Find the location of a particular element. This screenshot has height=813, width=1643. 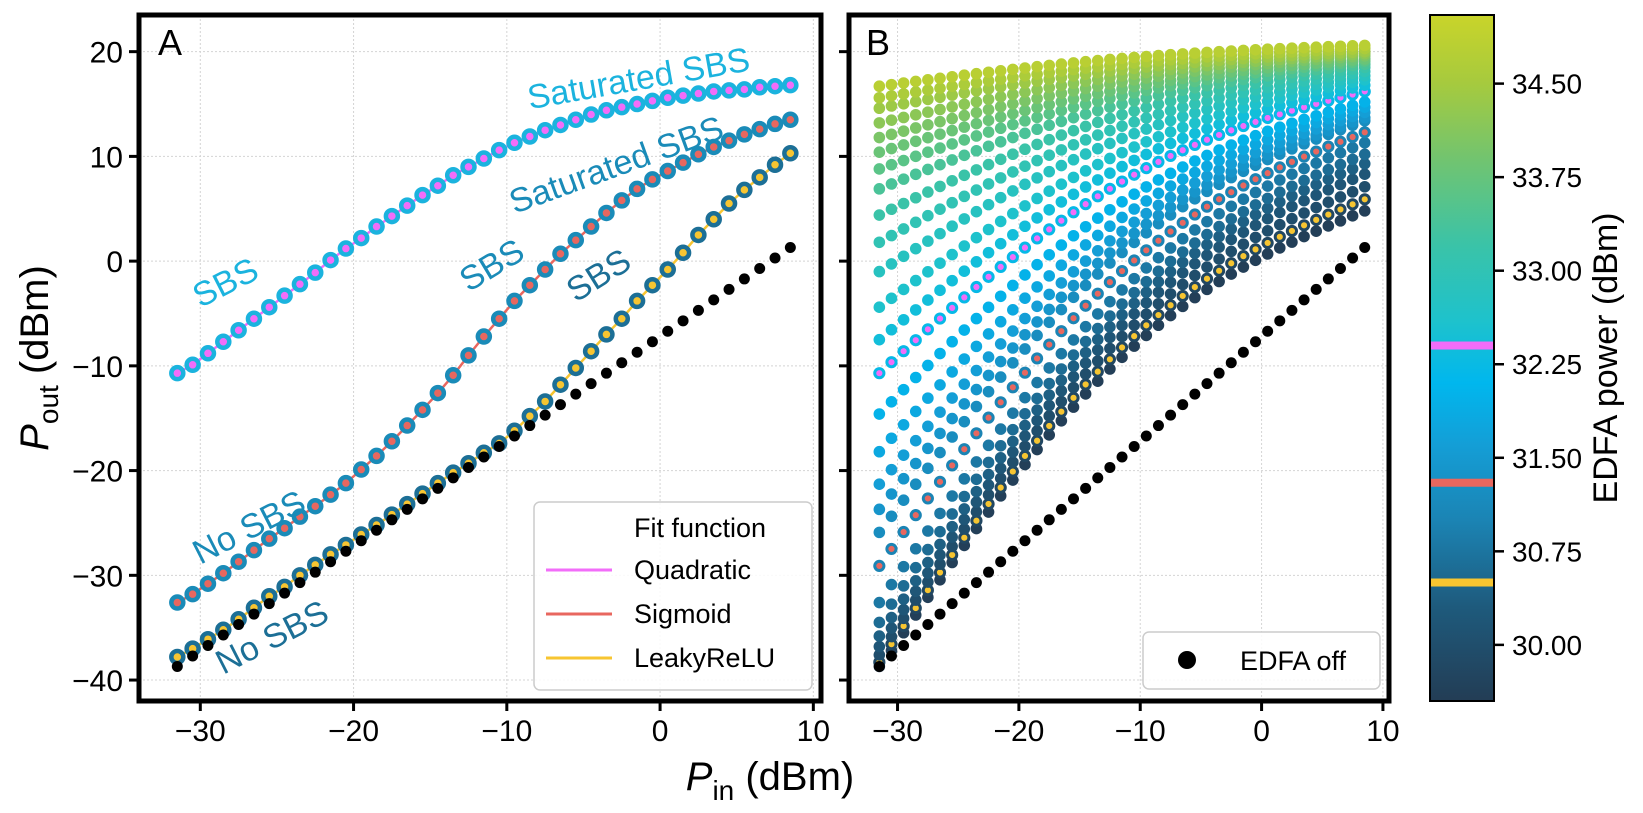

panel-b-legend: EDFA off is located at coordinates (1261, 660).